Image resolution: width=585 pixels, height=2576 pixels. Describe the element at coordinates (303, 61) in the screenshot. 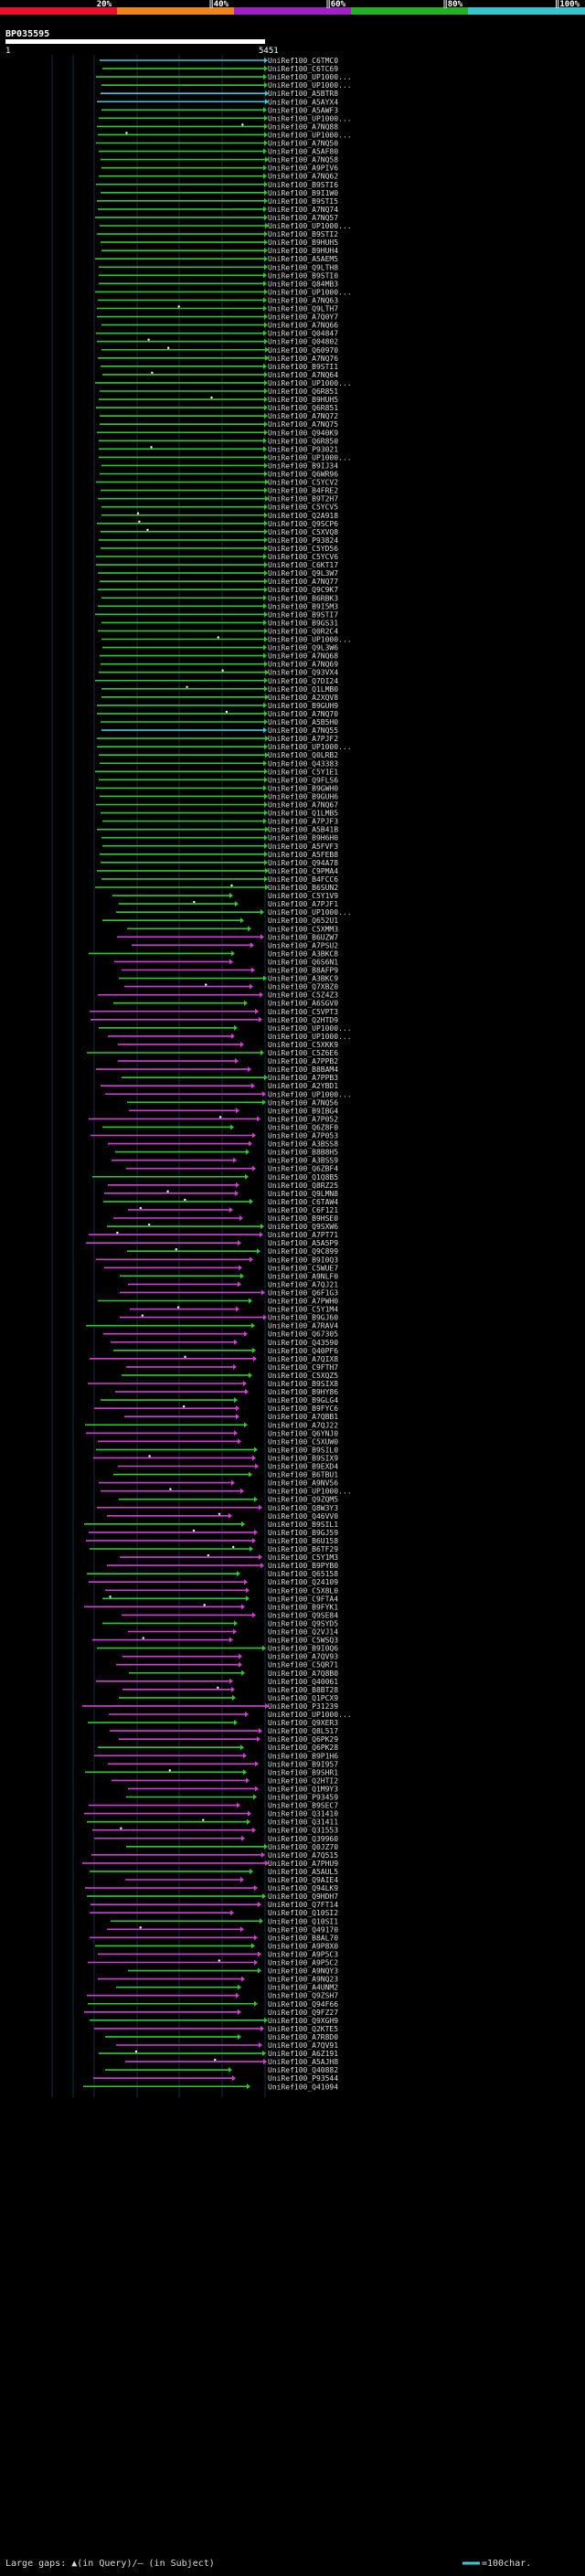

I see `hit-label: UniRef100_C6TMC0` at that location.